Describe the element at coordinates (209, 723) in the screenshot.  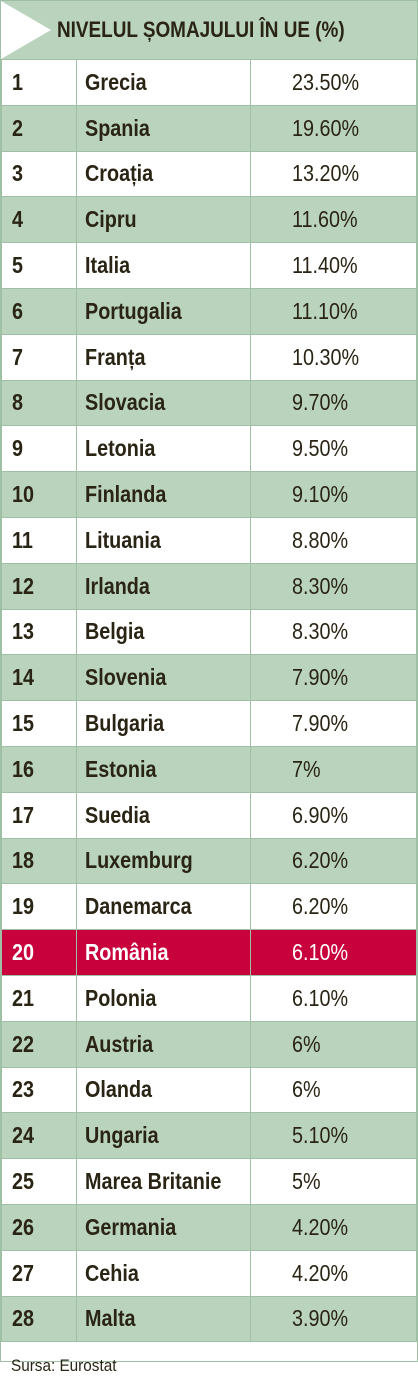
I see `table-row: 15 Bulgaria 7.90%` at that location.